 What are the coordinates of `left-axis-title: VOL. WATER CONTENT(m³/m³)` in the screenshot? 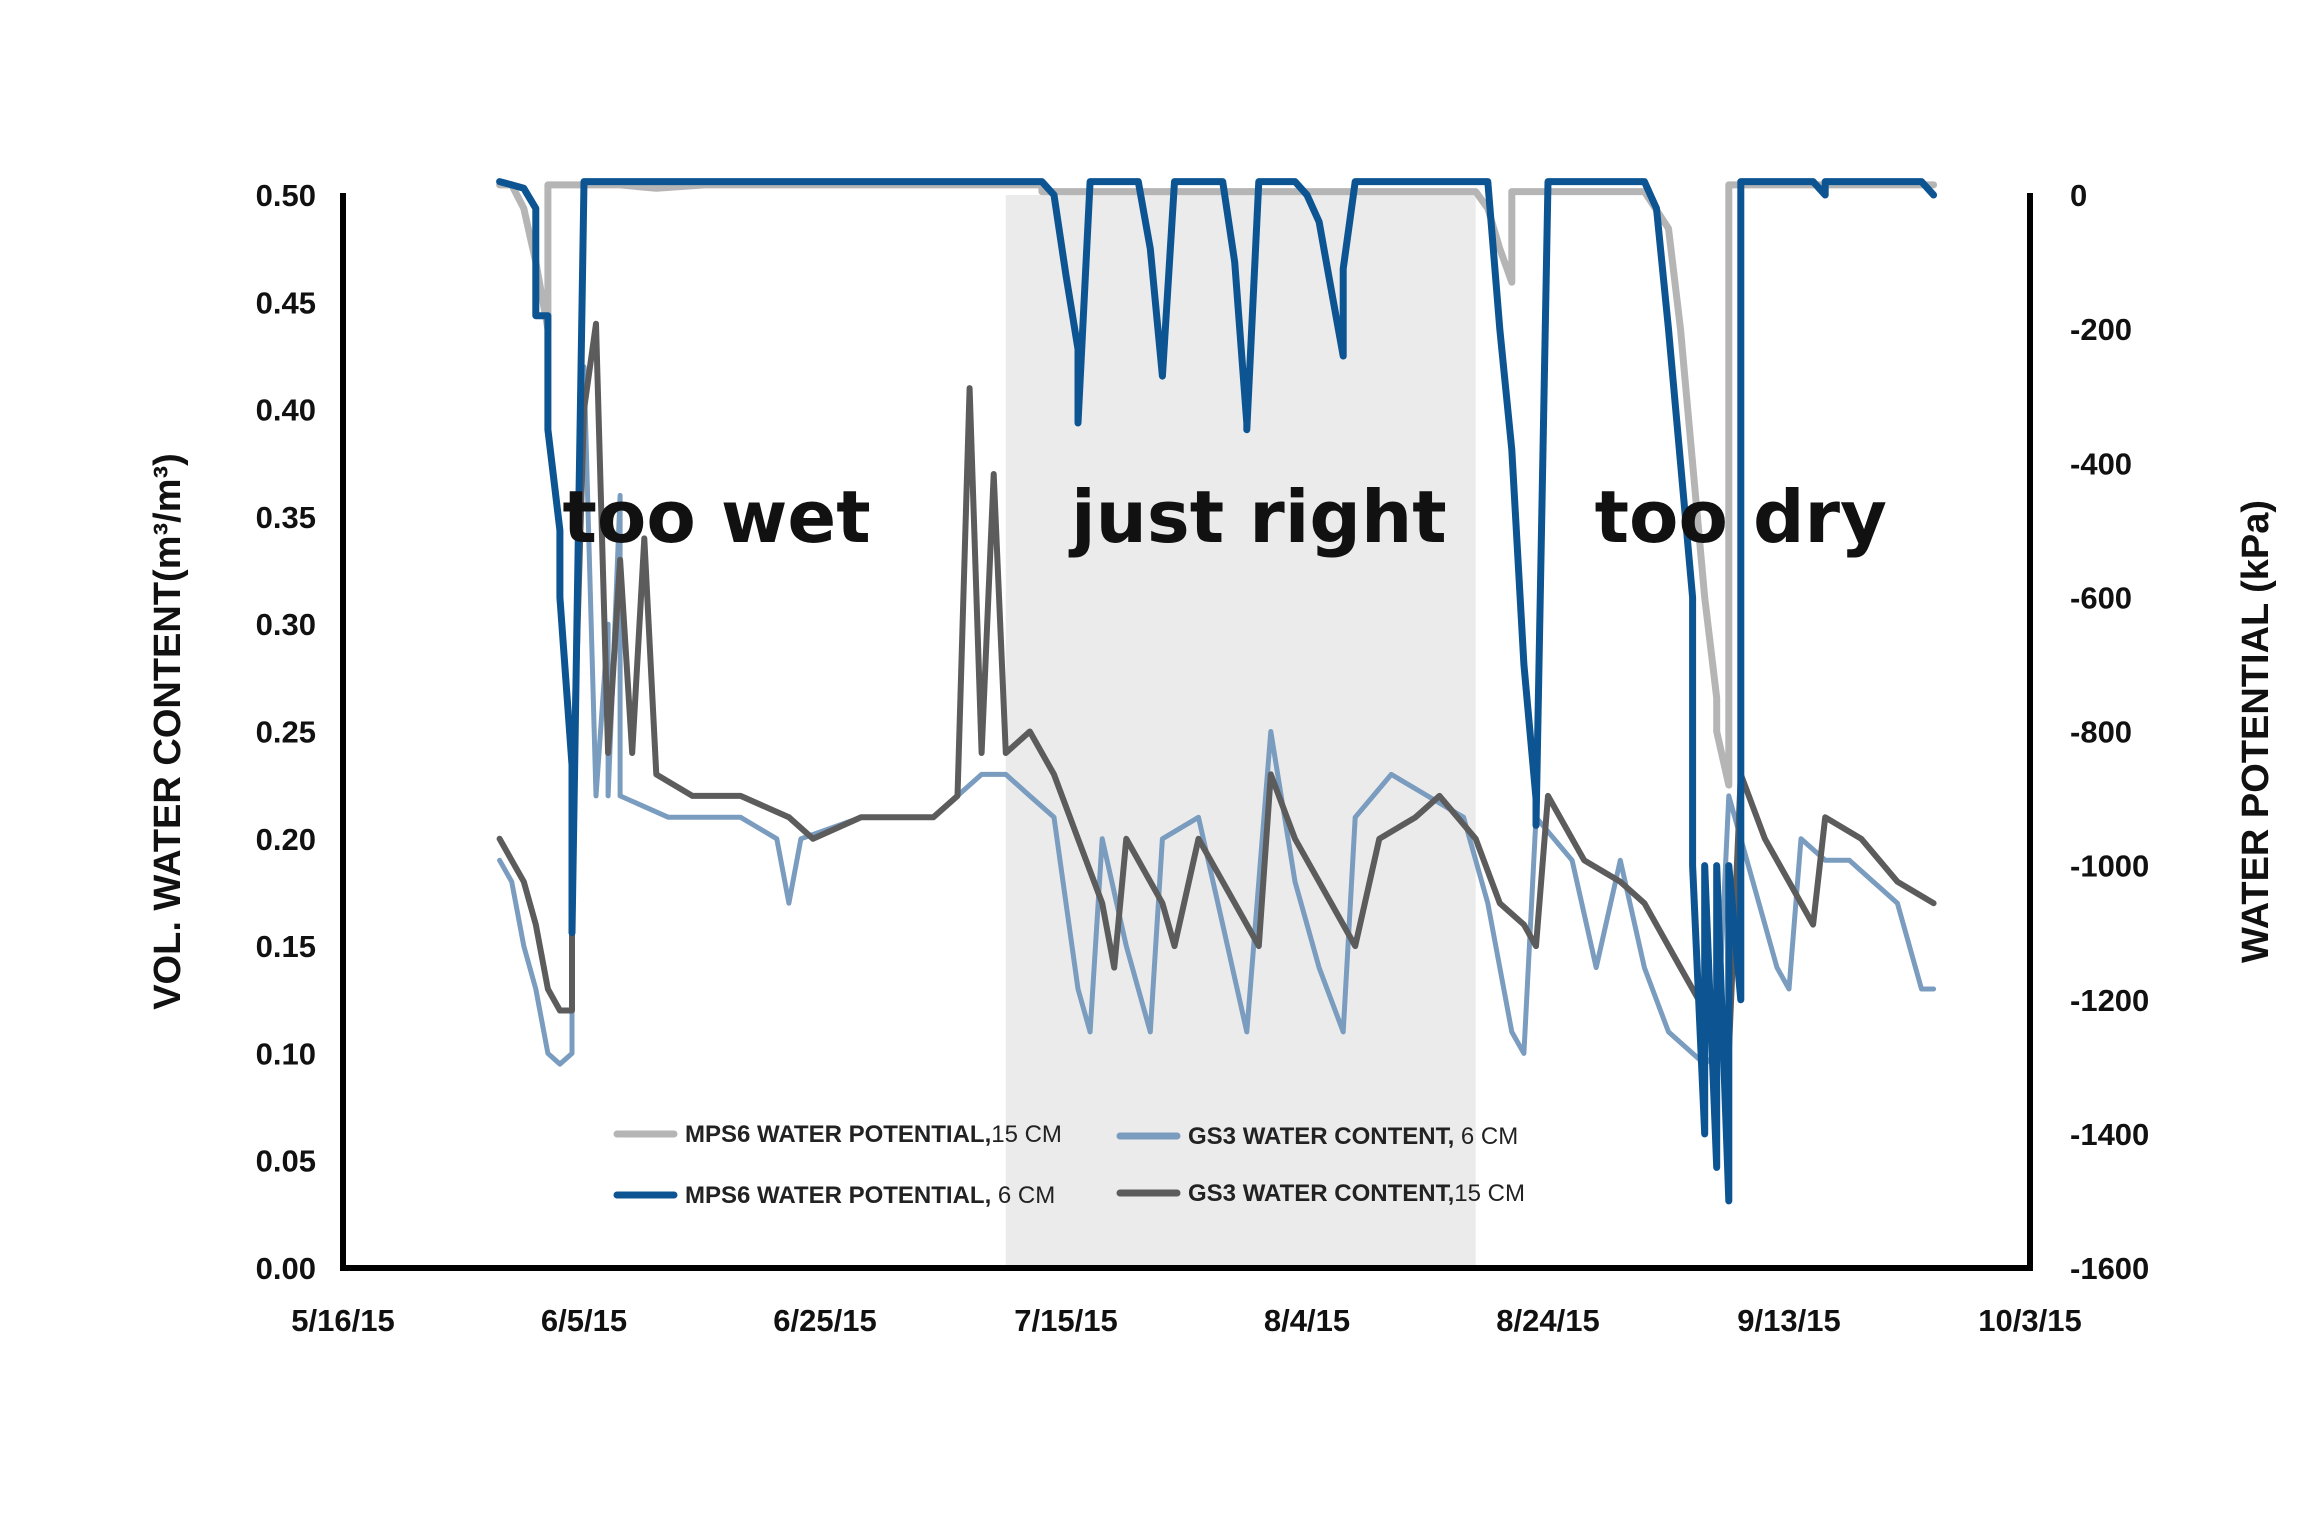 It's located at (168, 731).